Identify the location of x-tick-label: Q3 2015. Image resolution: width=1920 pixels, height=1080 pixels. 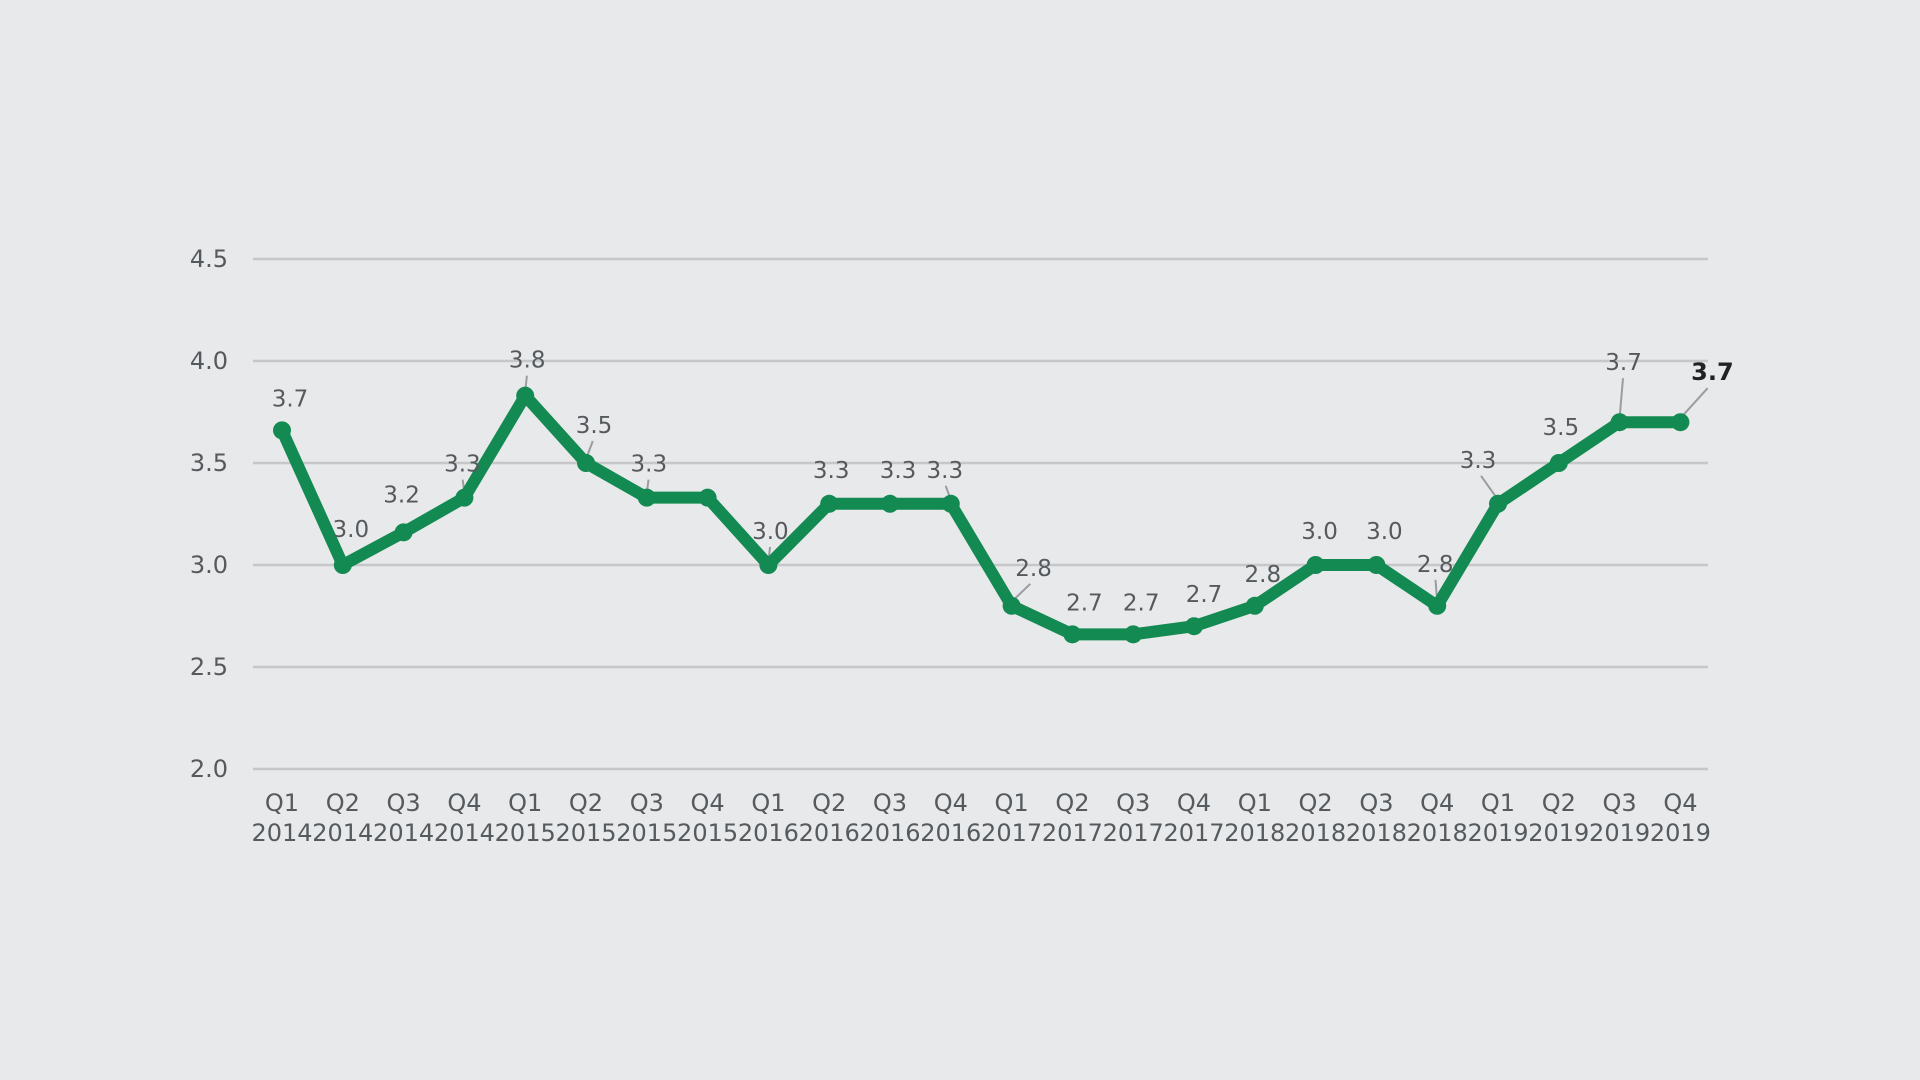
(646, 818).